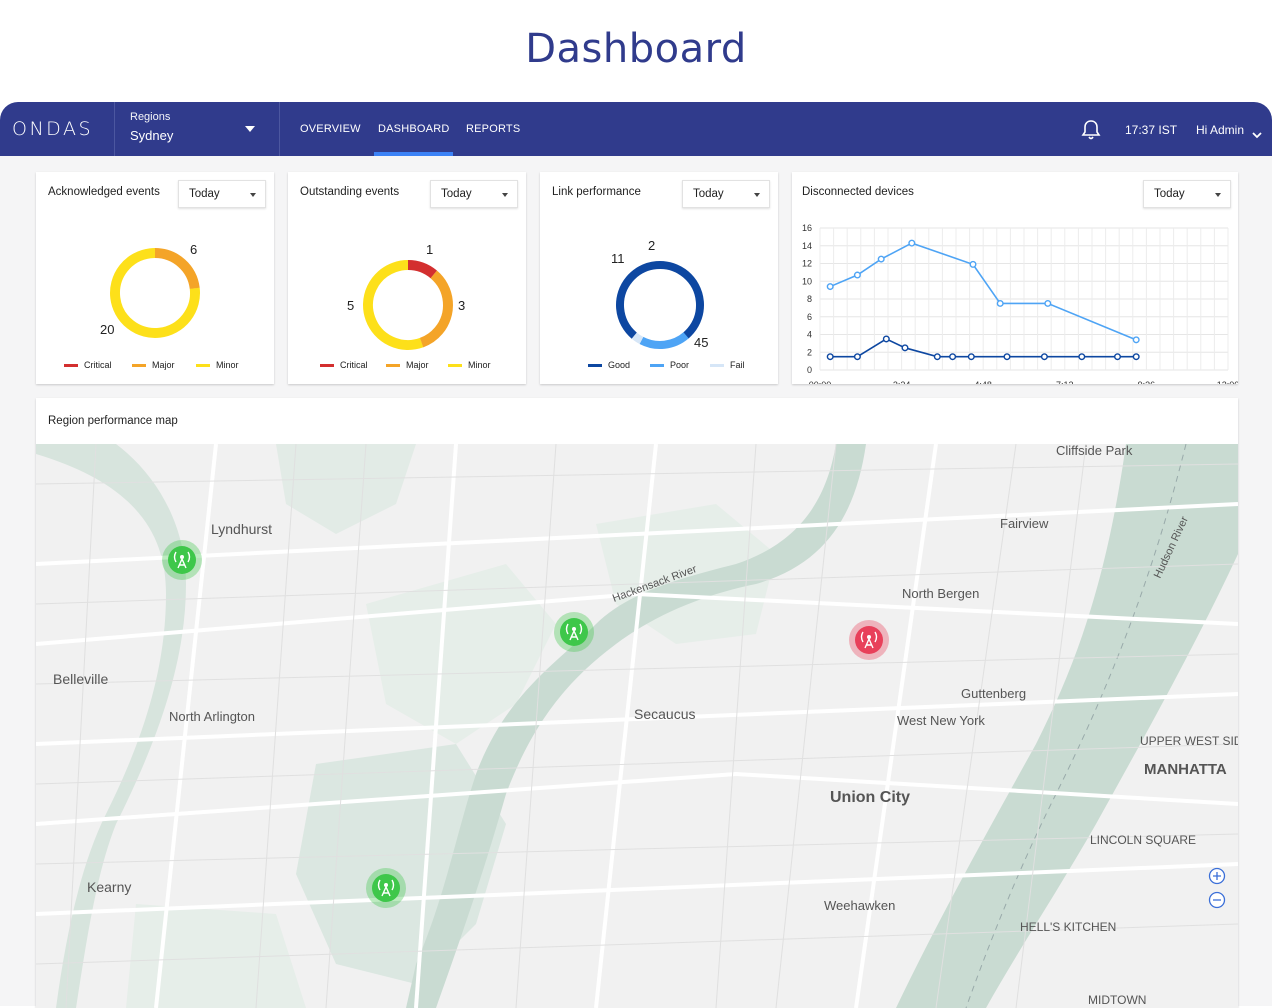 The width and height of the screenshot is (1272, 1008). I want to click on legend-label: Poor, so click(680, 365).